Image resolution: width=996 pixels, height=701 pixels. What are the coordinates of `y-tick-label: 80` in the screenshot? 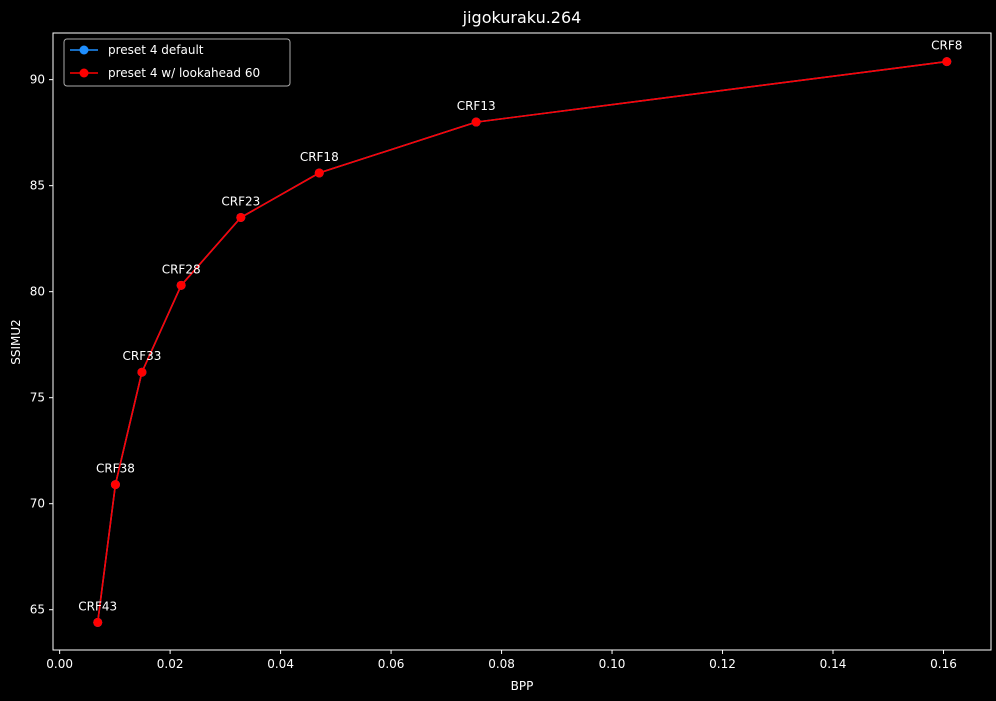 It's located at (37, 292).